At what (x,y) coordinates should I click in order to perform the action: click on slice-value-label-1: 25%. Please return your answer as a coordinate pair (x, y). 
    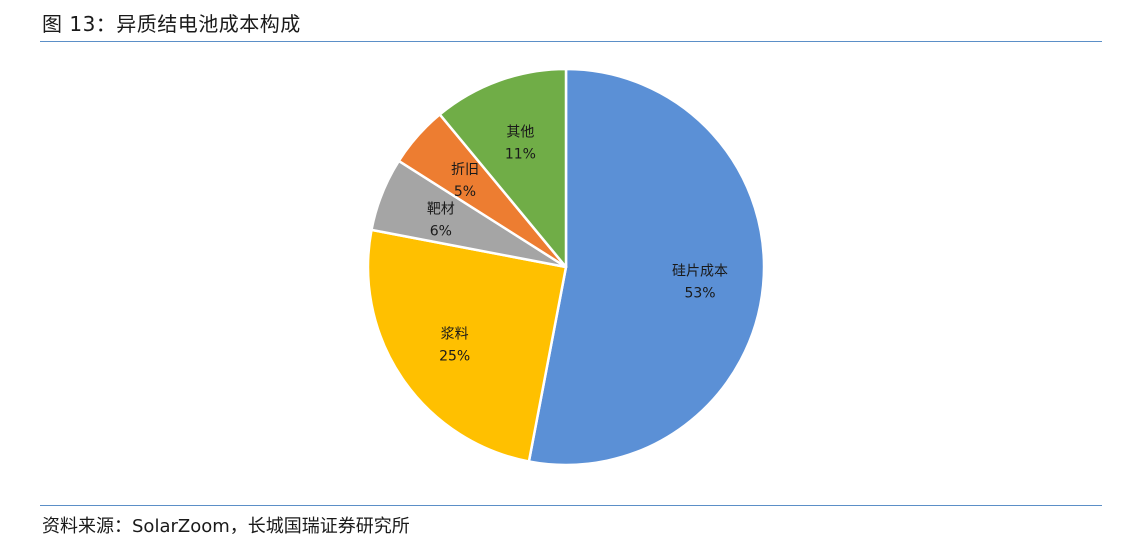
    Looking at the image, I should click on (454, 357).